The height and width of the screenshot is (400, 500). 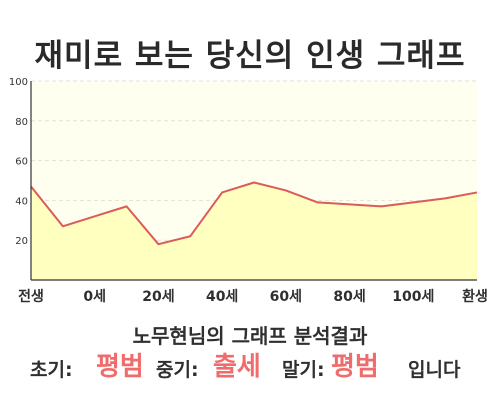 I want to click on x-tick-label-1: 0세, so click(x=94, y=297).